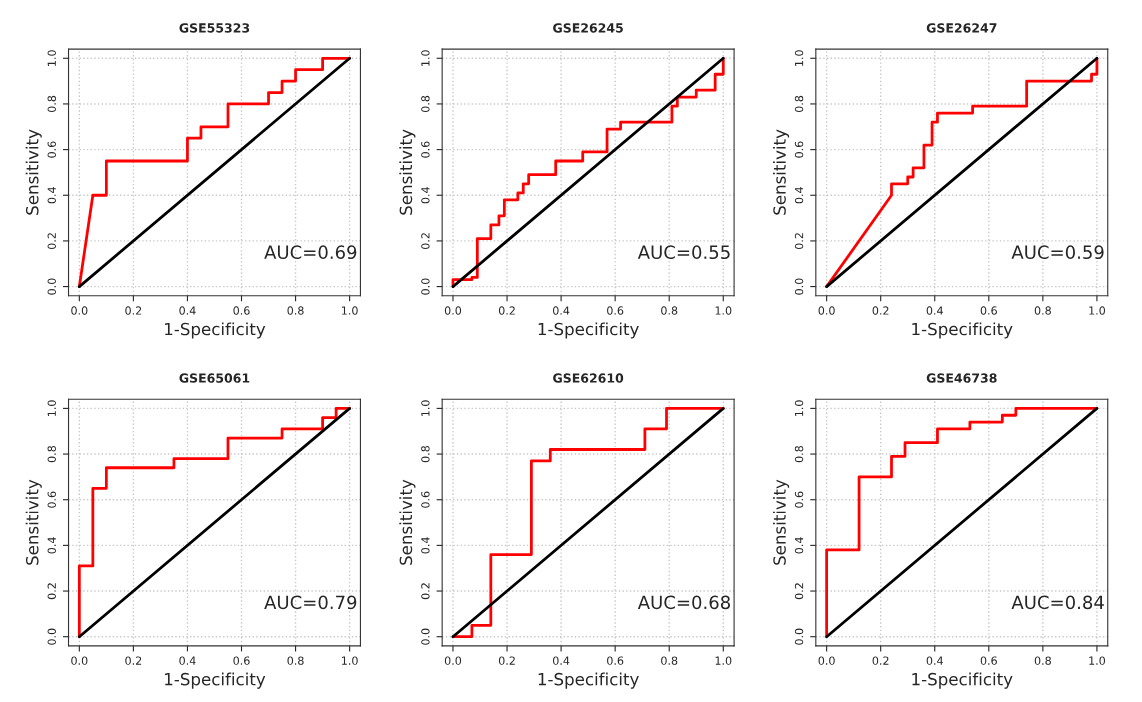  I want to click on annotation: AUC=0.68, so click(683, 602).